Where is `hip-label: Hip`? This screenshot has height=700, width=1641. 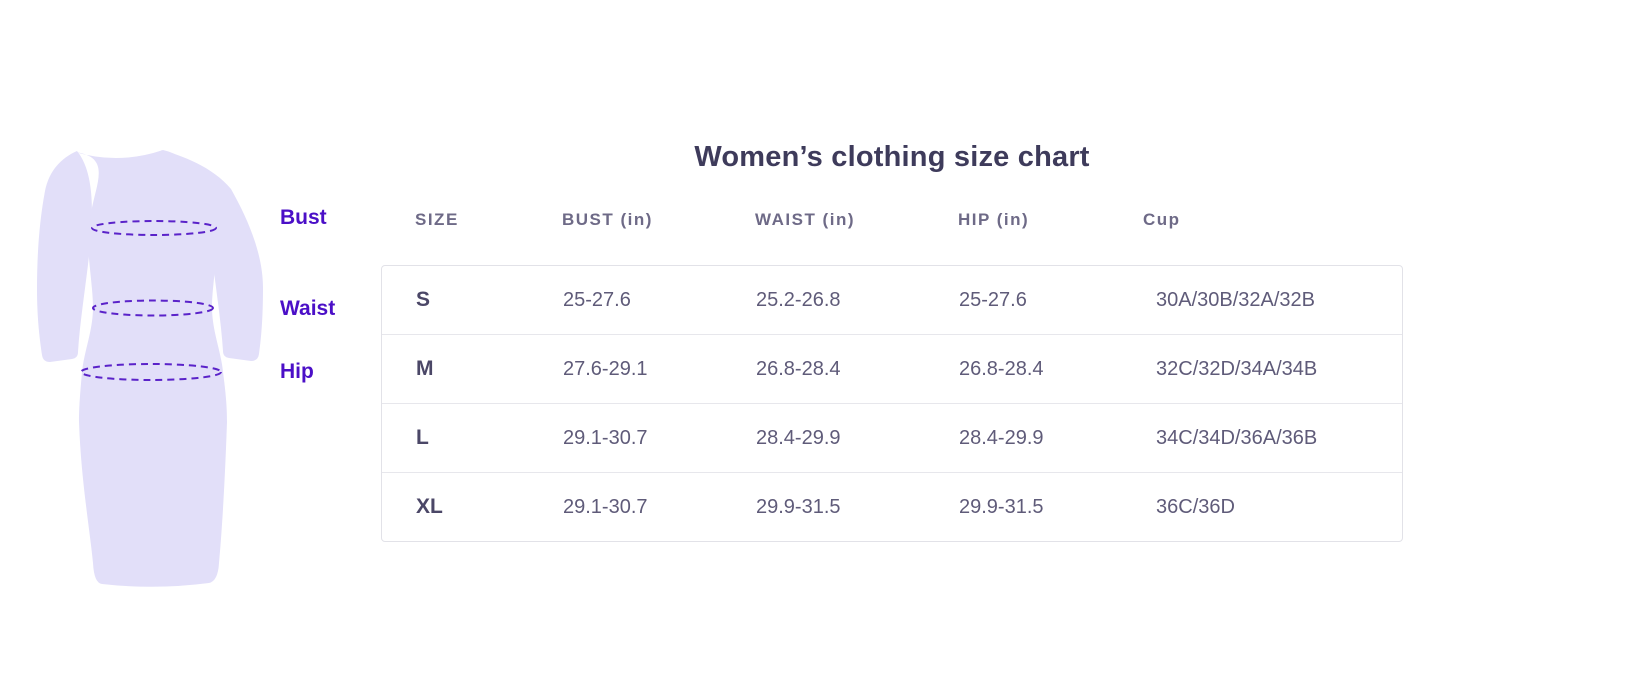
hip-label: Hip is located at coordinates (297, 371).